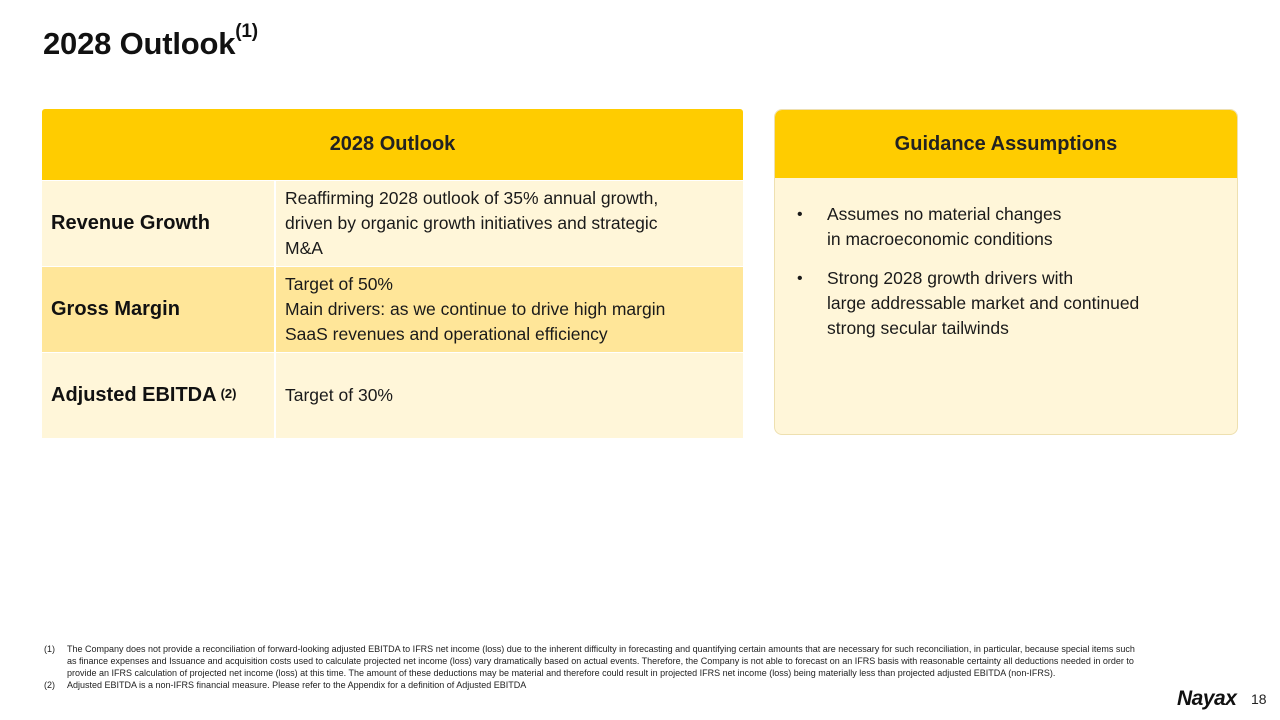  I want to click on footnote-number: (1), so click(49, 649).